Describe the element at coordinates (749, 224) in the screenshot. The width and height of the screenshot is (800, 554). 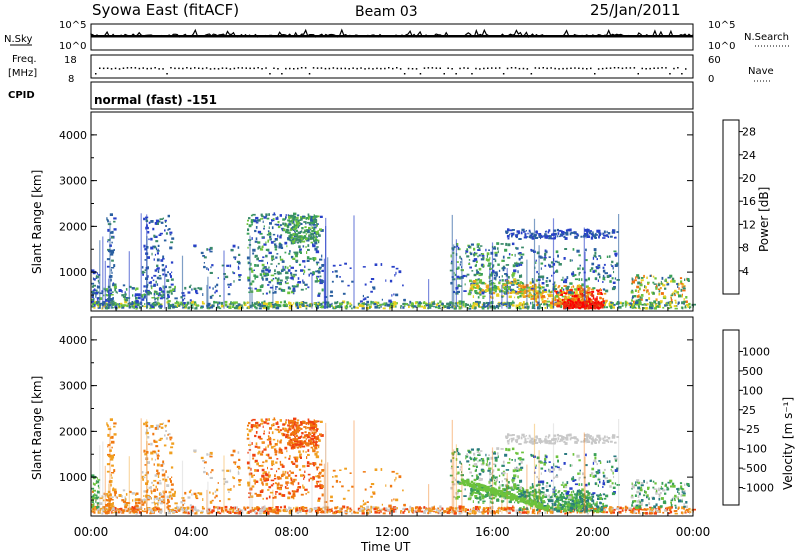
I see `power-colorbar-tick-label: 12` at that location.